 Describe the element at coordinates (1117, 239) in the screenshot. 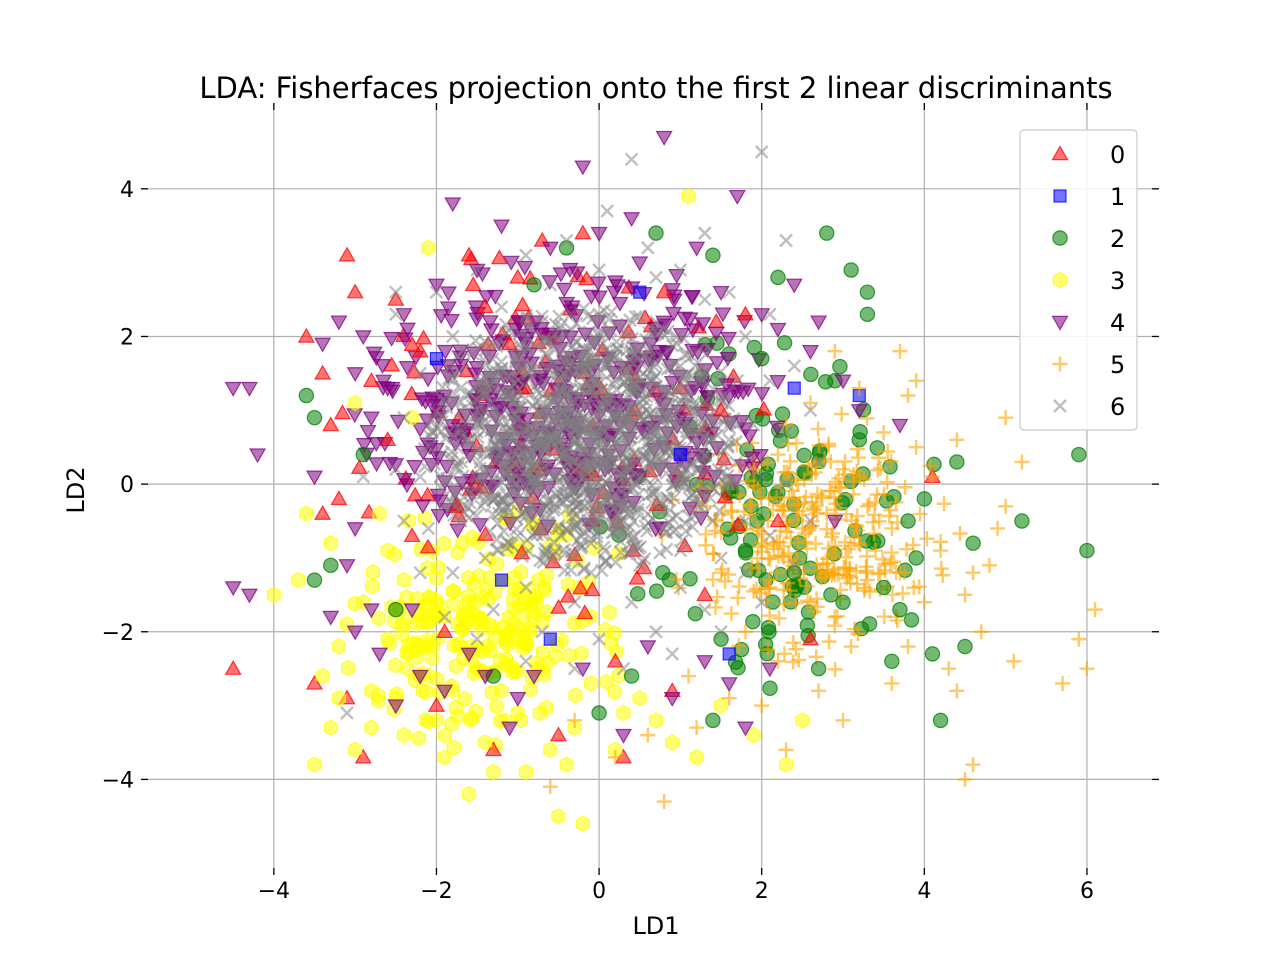

I see `legend-label: 2` at that location.